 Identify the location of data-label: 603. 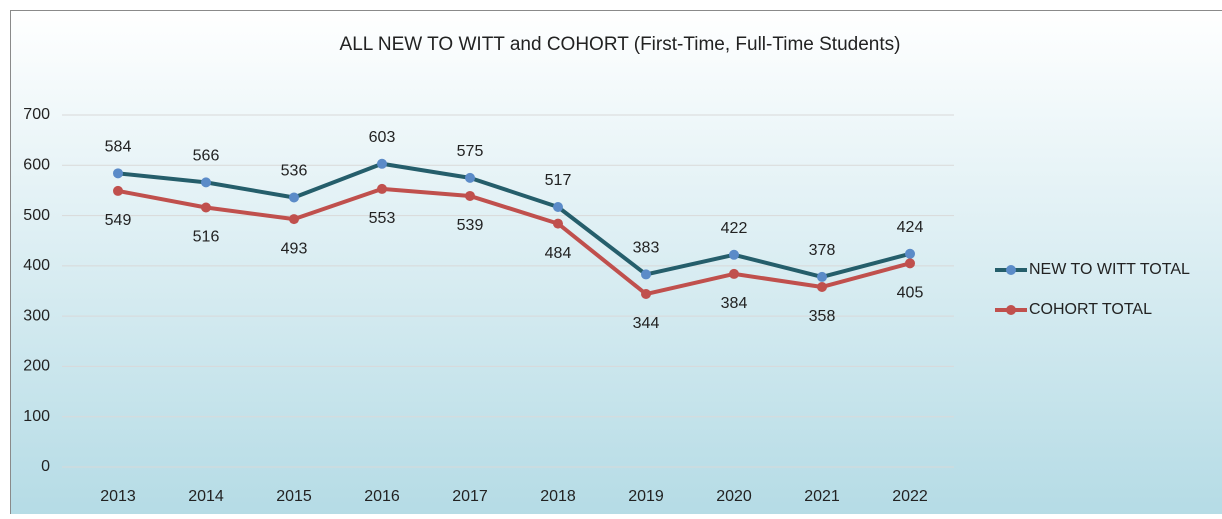
(382, 137).